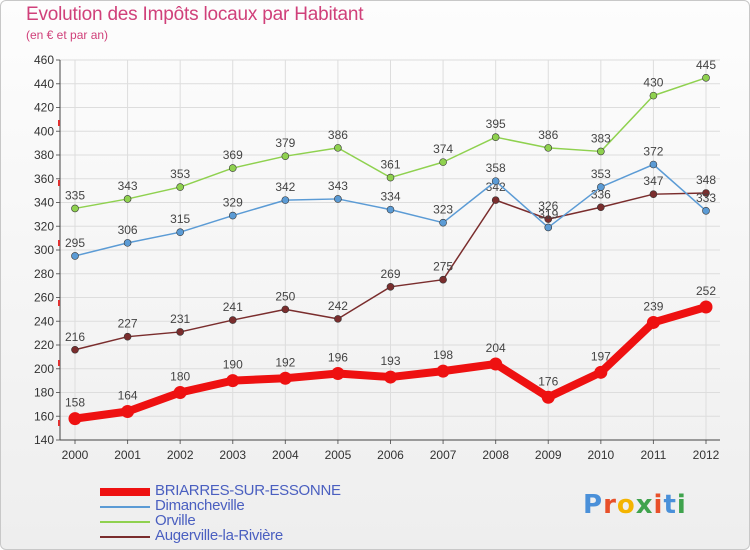 This screenshot has height=550, width=750. What do you see at coordinates (44, 203) in the screenshot?
I see `y-tick-label: 340` at bounding box center [44, 203].